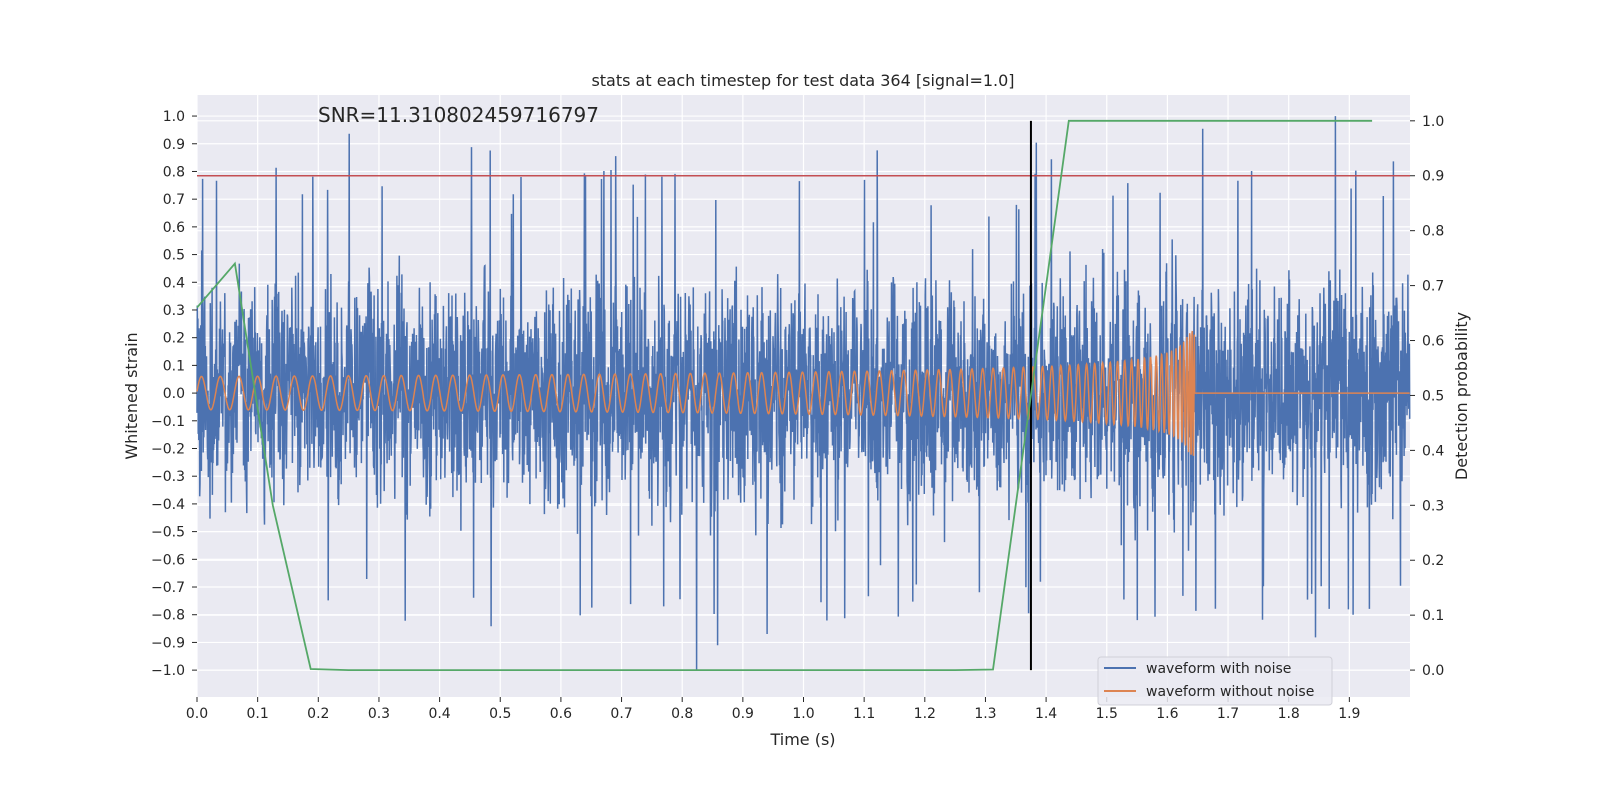  What do you see at coordinates (174, 366) in the screenshot?
I see `y-tick-label: 0.1` at bounding box center [174, 366].